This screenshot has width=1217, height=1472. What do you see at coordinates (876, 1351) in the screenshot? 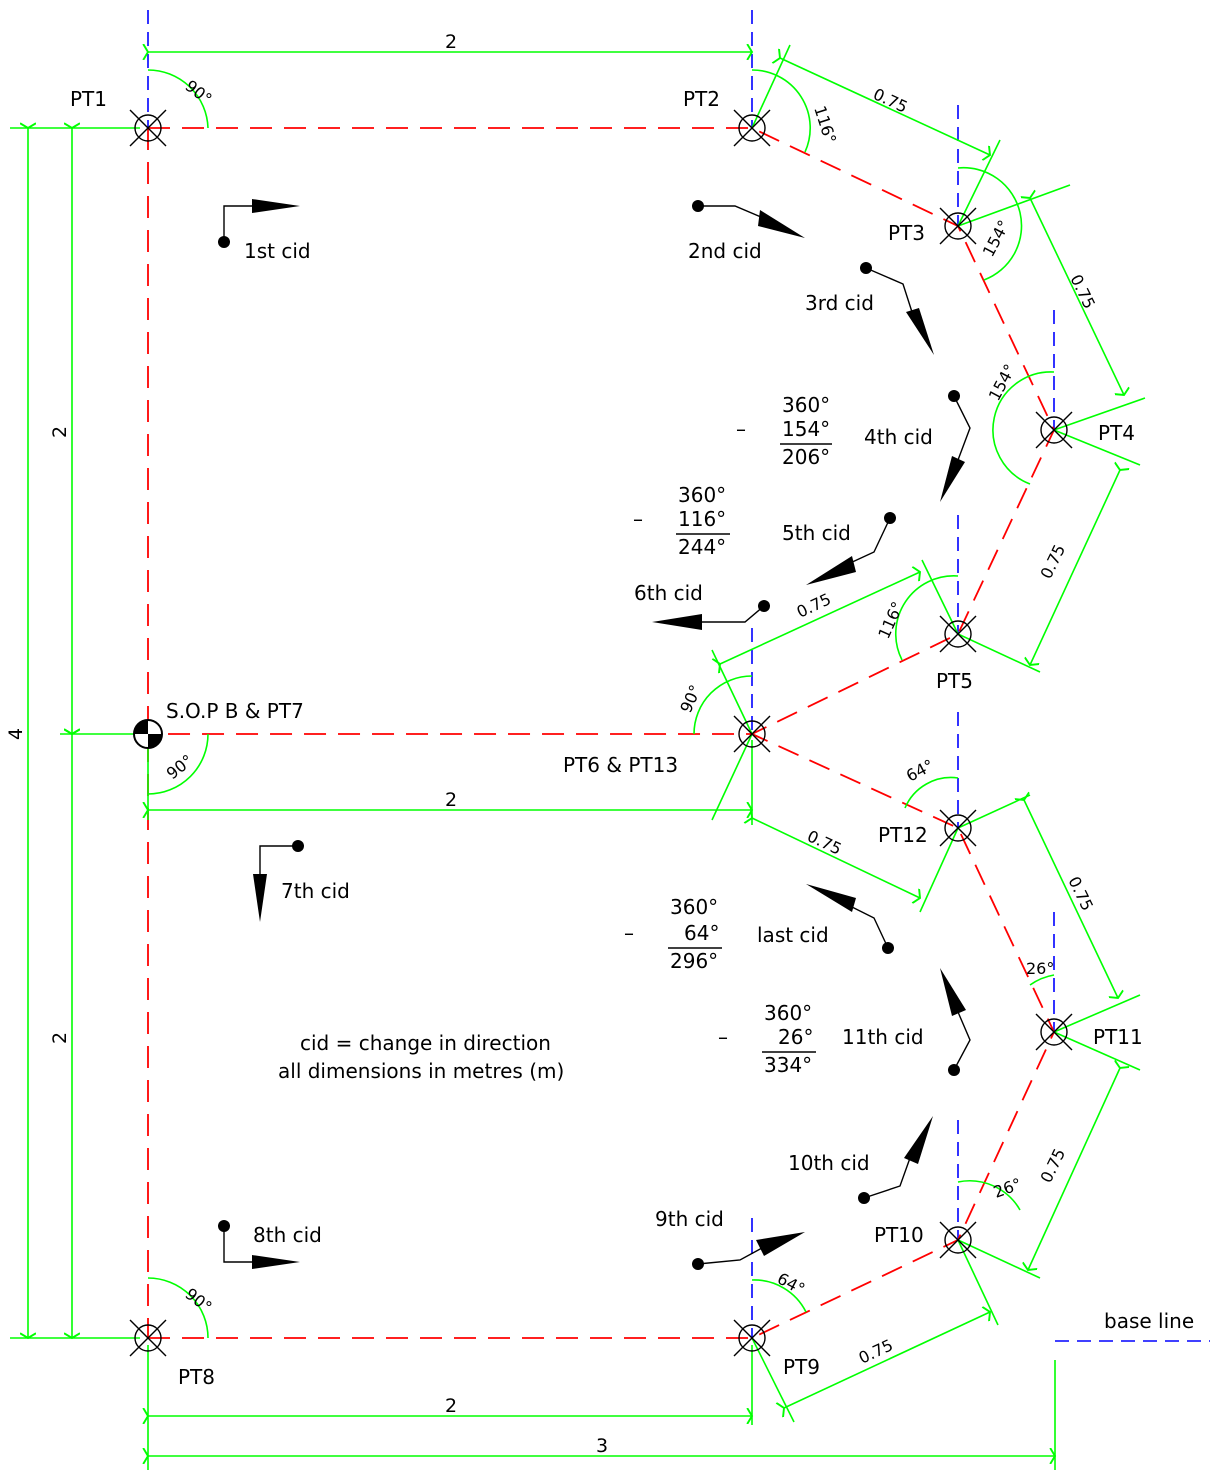
I see `dim-seg-pt10-pt9: 0.75` at bounding box center [876, 1351].